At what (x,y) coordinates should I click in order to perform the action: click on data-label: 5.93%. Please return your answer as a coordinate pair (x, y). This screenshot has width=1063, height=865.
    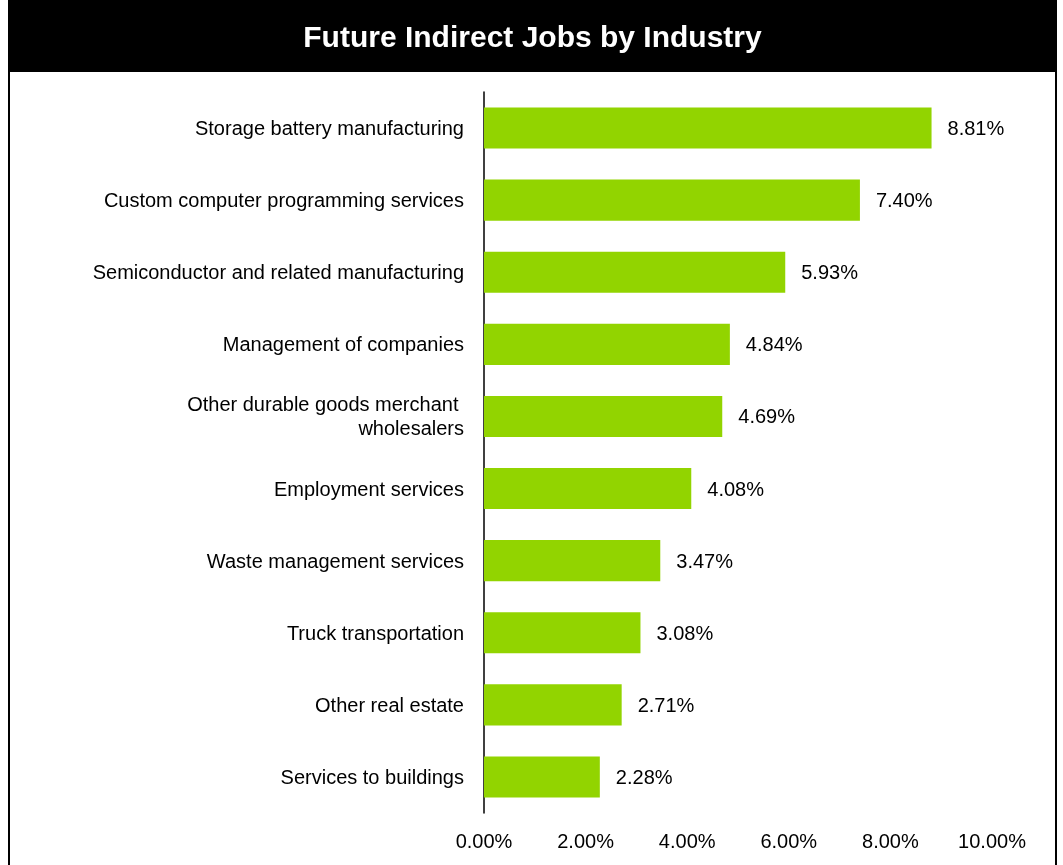
    Looking at the image, I should click on (830, 272).